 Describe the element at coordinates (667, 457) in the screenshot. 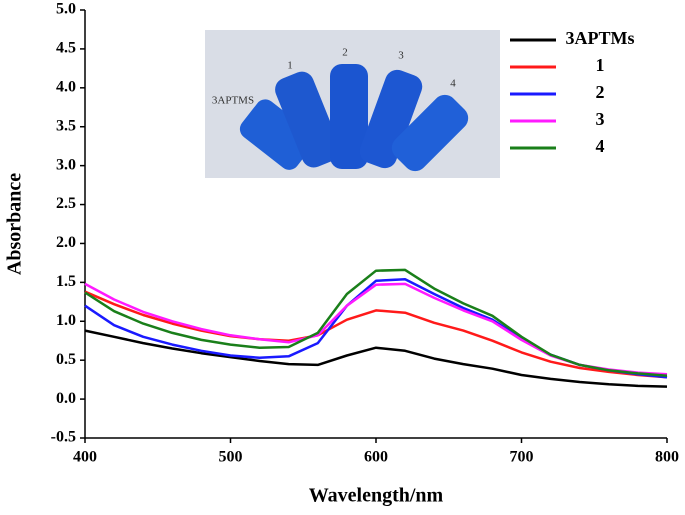

I see `x-tick-label: 800` at that location.